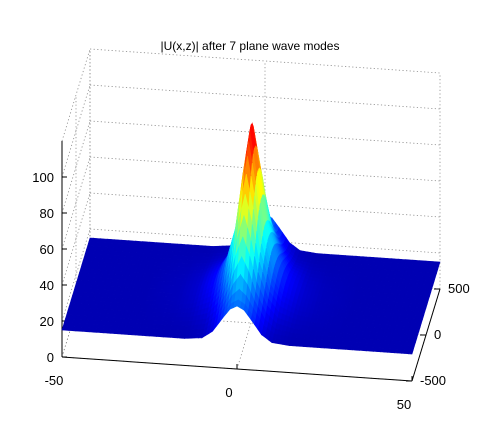 This screenshot has width=501, height=435. I want to click on z-tick-label: 100, so click(43, 177).